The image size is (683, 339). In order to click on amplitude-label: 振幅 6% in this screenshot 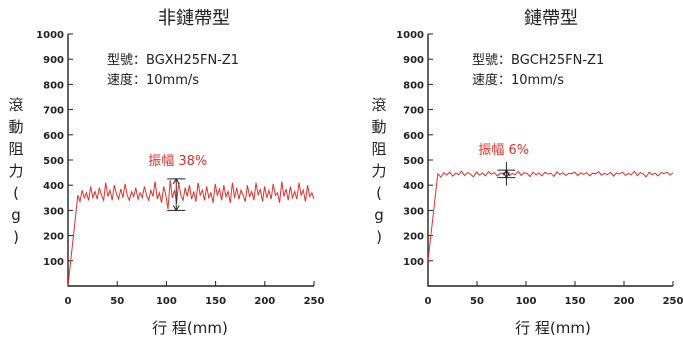, I will do `click(503, 150)`.